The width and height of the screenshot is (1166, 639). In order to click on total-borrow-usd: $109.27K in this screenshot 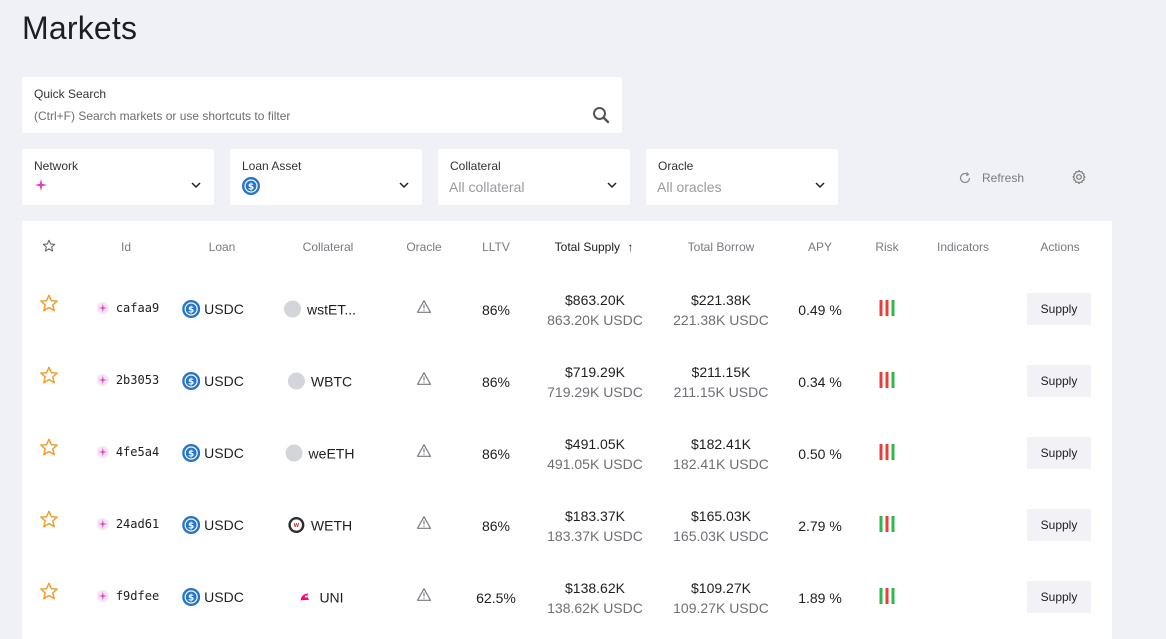, I will do `click(721, 588)`.